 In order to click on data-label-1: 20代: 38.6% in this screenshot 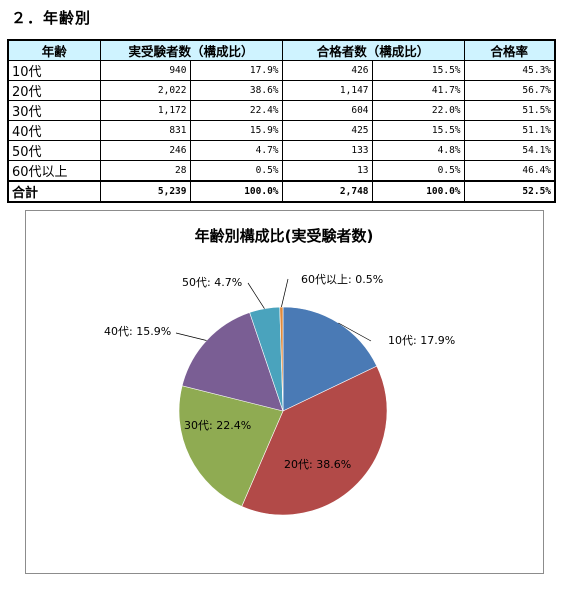, I will do `click(317, 464)`.